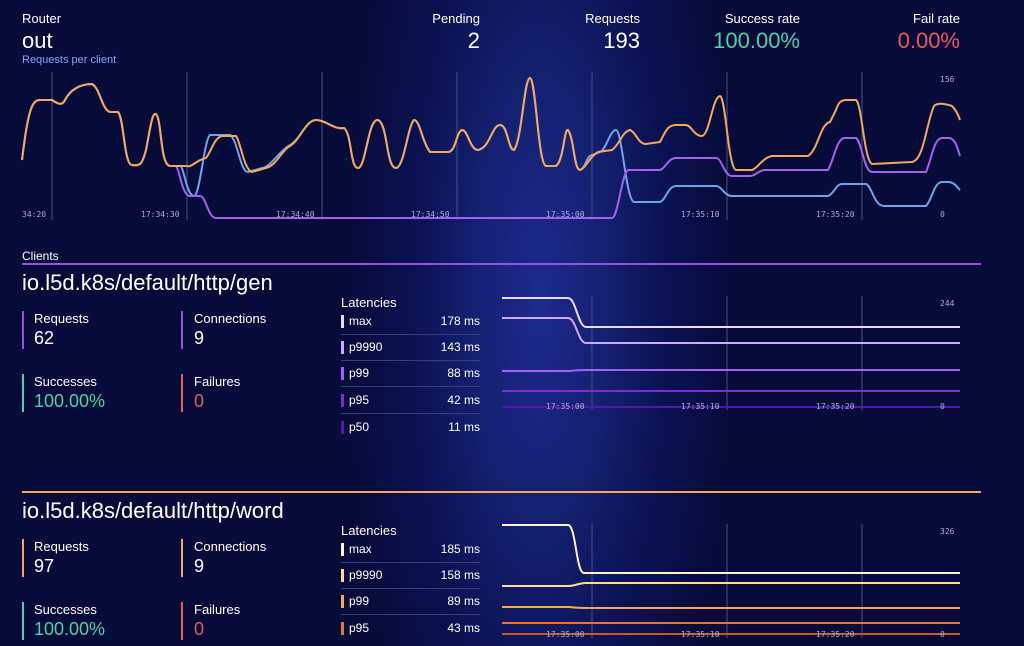  Describe the element at coordinates (359, 400) in the screenshot. I see `gen-p95-label: p95` at that location.